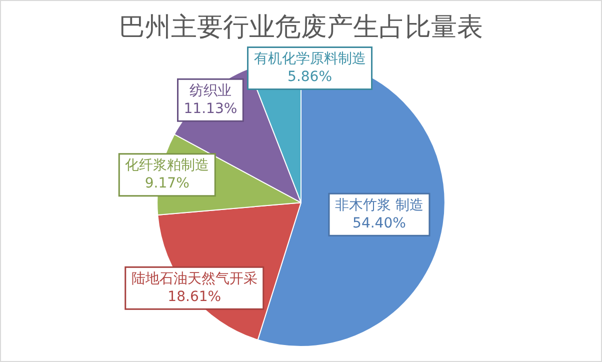 The image size is (602, 362). Describe the element at coordinates (310, 76) in the screenshot. I see `data-label: 5.86%` at that location.